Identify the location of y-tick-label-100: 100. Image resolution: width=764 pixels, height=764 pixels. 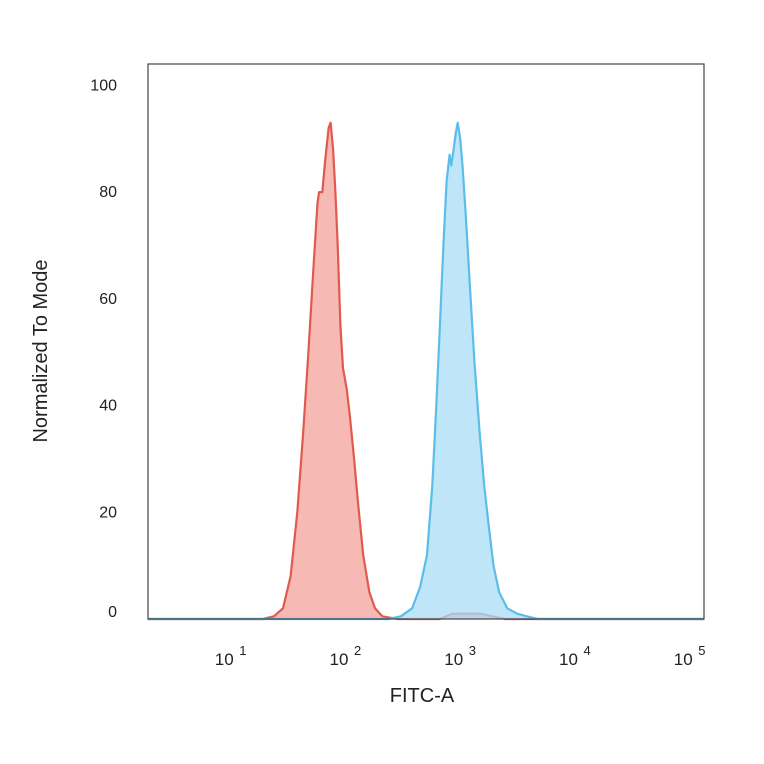
(103, 85).